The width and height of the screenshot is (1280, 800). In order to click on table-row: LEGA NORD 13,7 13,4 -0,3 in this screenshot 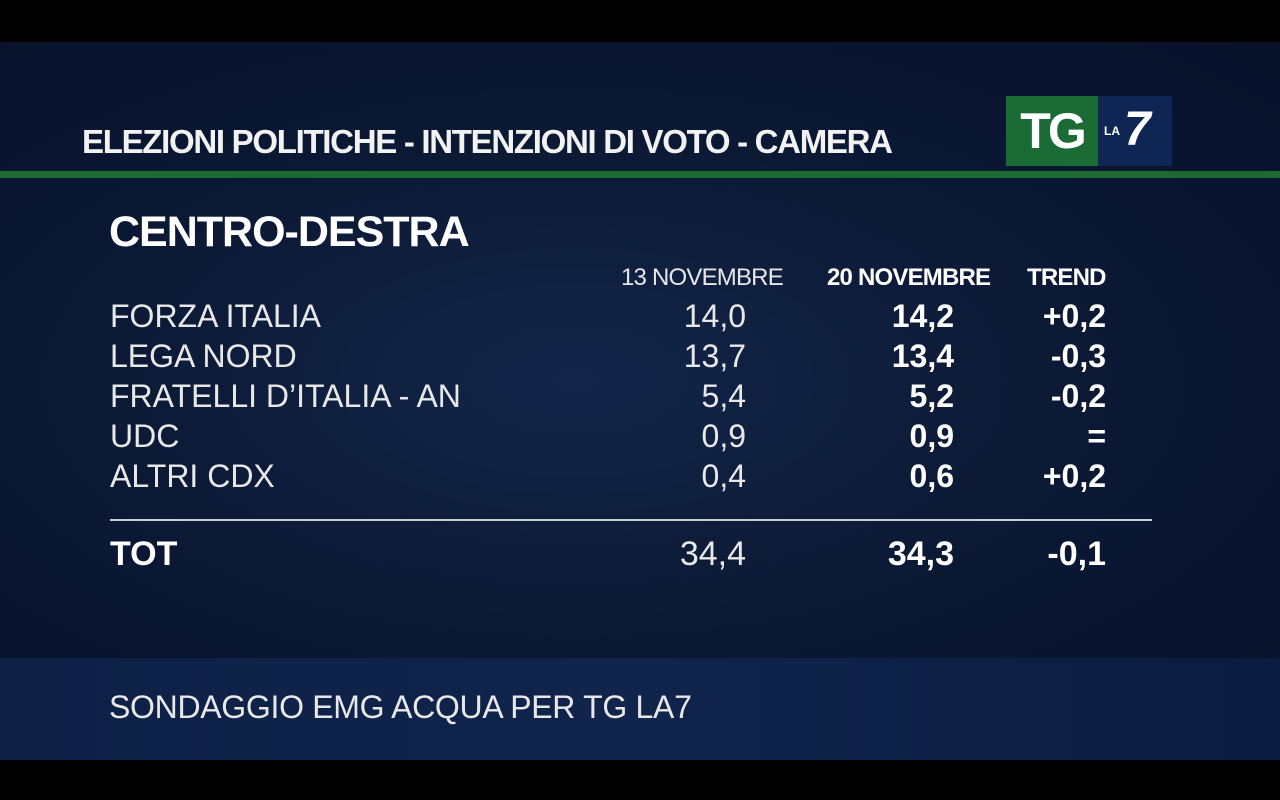, I will do `click(640, 356)`.